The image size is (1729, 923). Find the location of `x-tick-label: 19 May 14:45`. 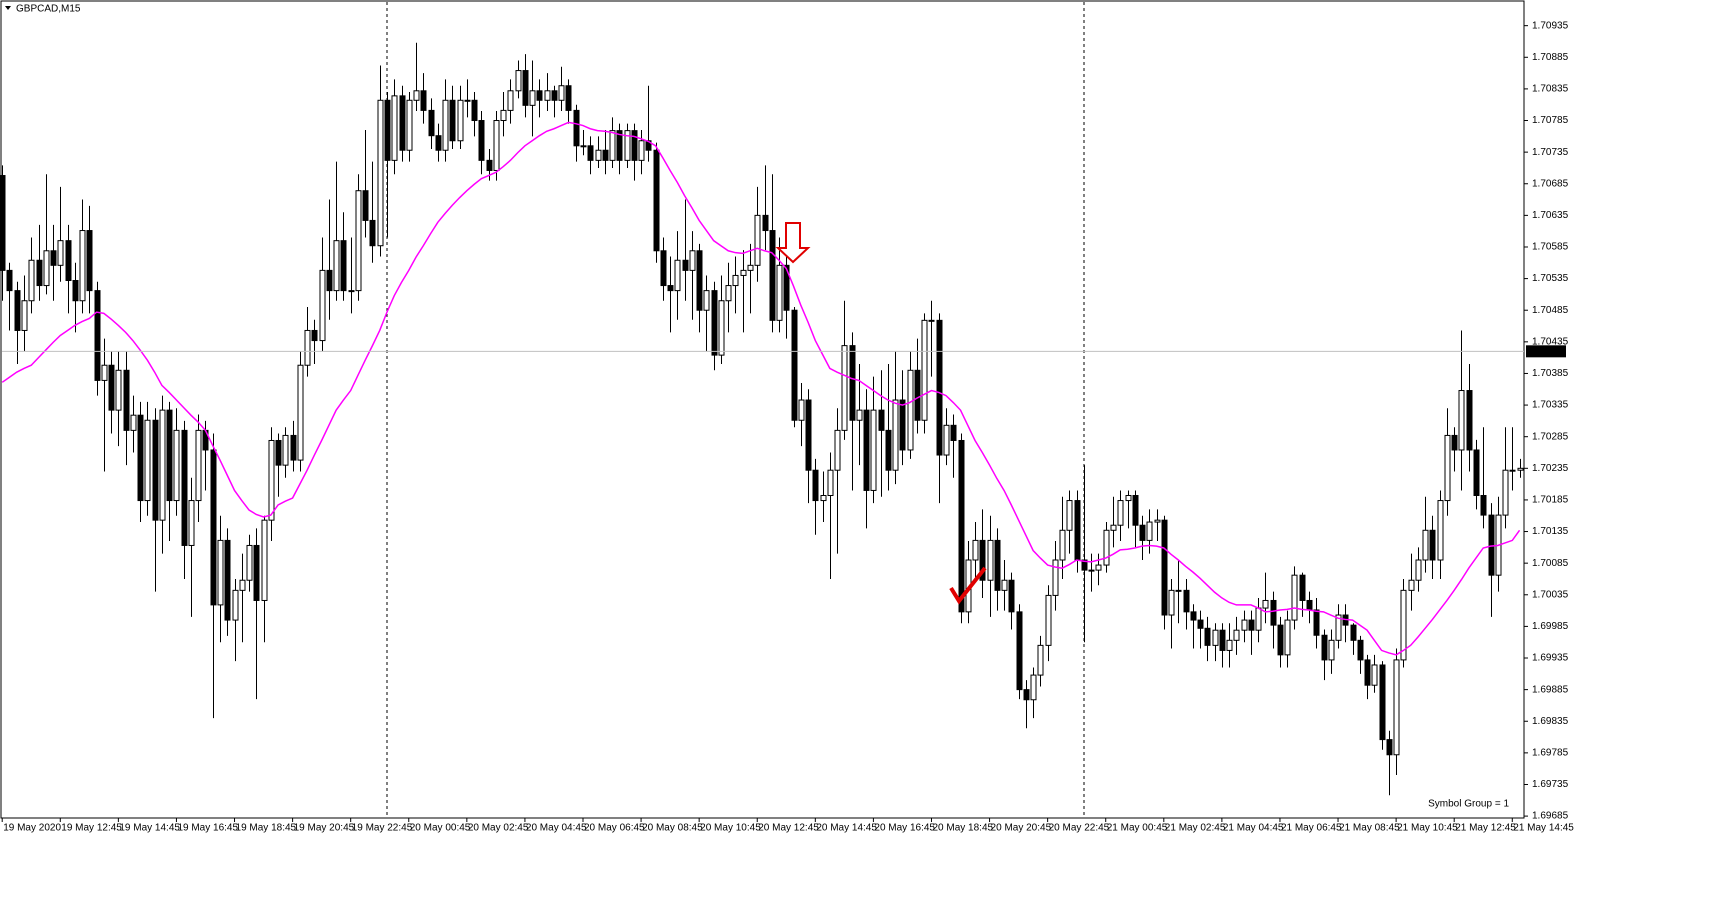

x-tick-label: 19 May 14:45 is located at coordinates (149, 828).